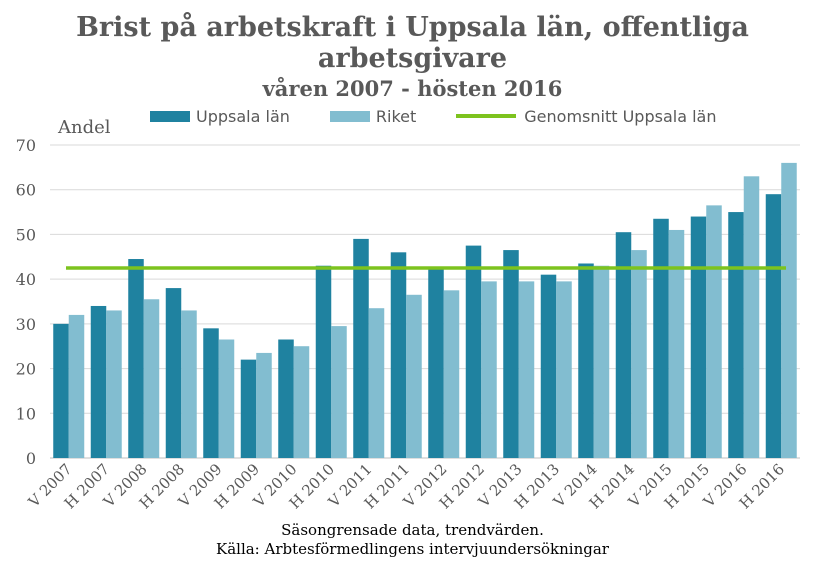 The height and width of the screenshot is (569, 825). What do you see at coordinates (396, 116) in the screenshot?
I see `legend-label-riket: Riket` at bounding box center [396, 116].